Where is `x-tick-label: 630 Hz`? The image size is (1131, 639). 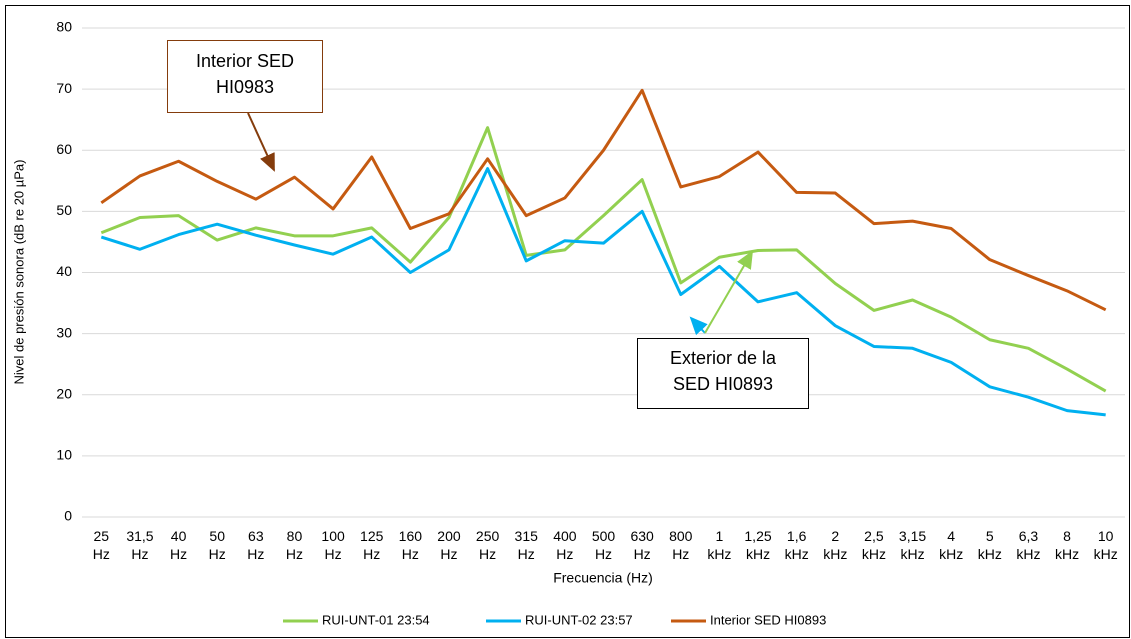
x-tick-label: 630 Hz is located at coordinates (642, 545).